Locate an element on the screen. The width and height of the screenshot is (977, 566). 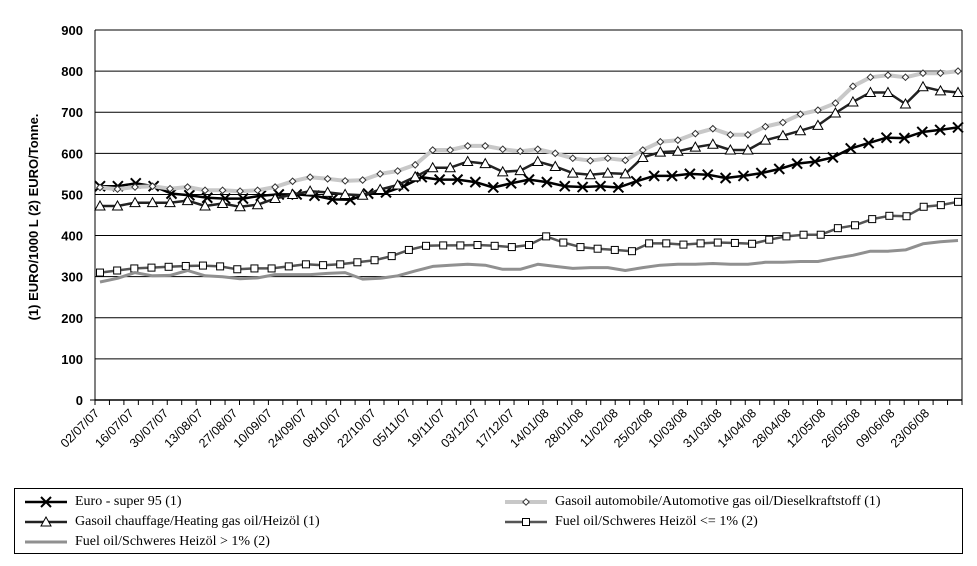
y-tick-label: 200 is located at coordinates (72, 318).